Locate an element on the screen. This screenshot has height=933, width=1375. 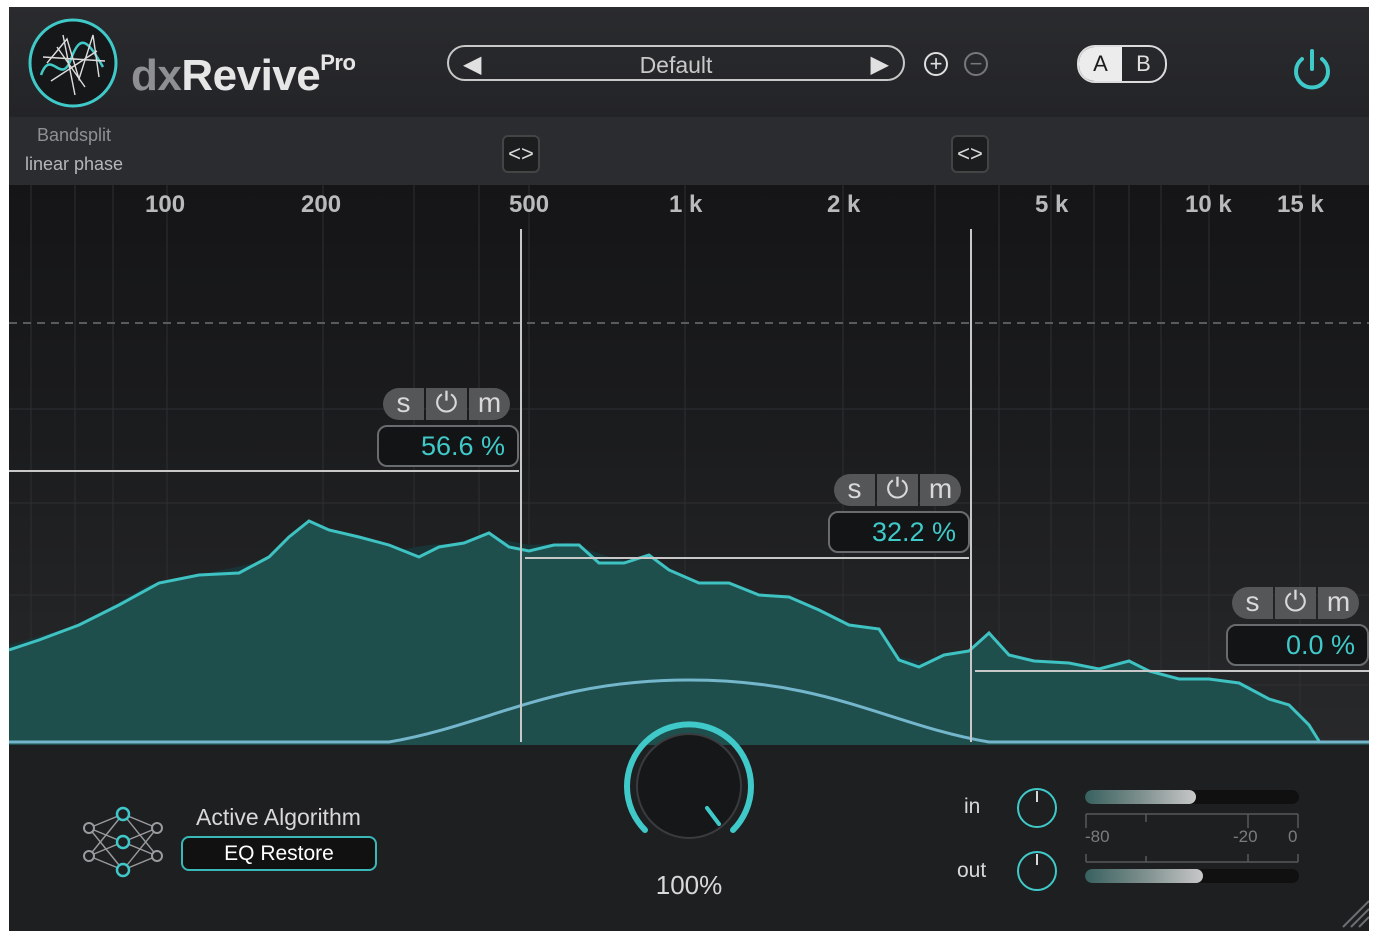
output-gain-knob is located at coordinates (1037, 871).